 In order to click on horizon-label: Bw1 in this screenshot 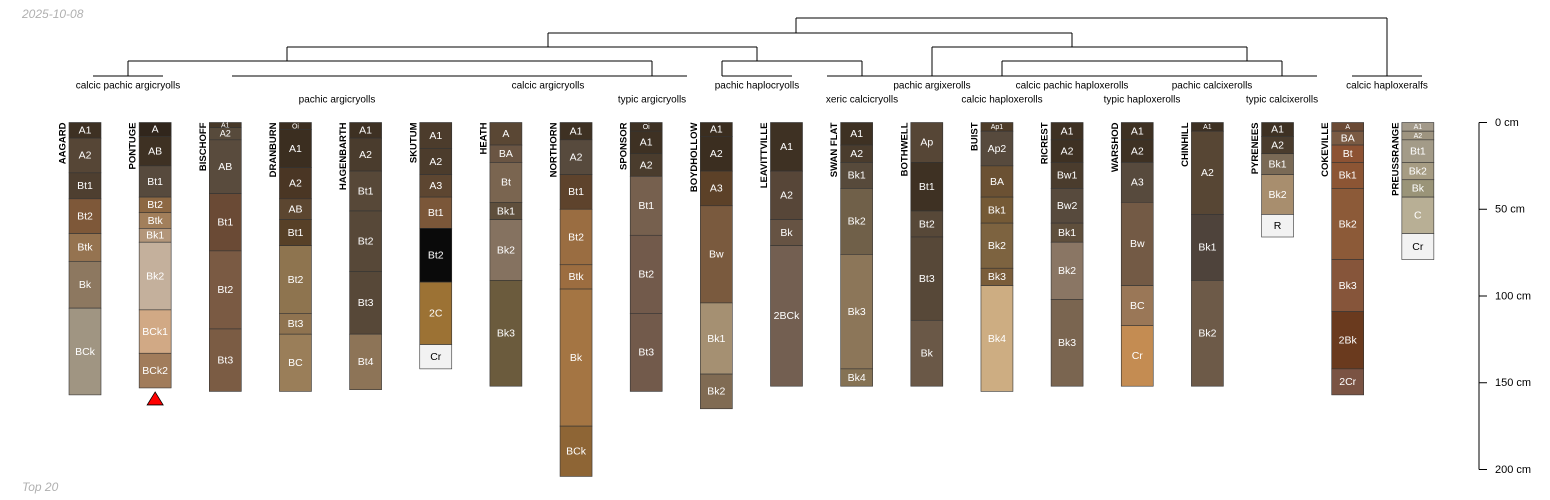, I will do `click(1067, 176)`.